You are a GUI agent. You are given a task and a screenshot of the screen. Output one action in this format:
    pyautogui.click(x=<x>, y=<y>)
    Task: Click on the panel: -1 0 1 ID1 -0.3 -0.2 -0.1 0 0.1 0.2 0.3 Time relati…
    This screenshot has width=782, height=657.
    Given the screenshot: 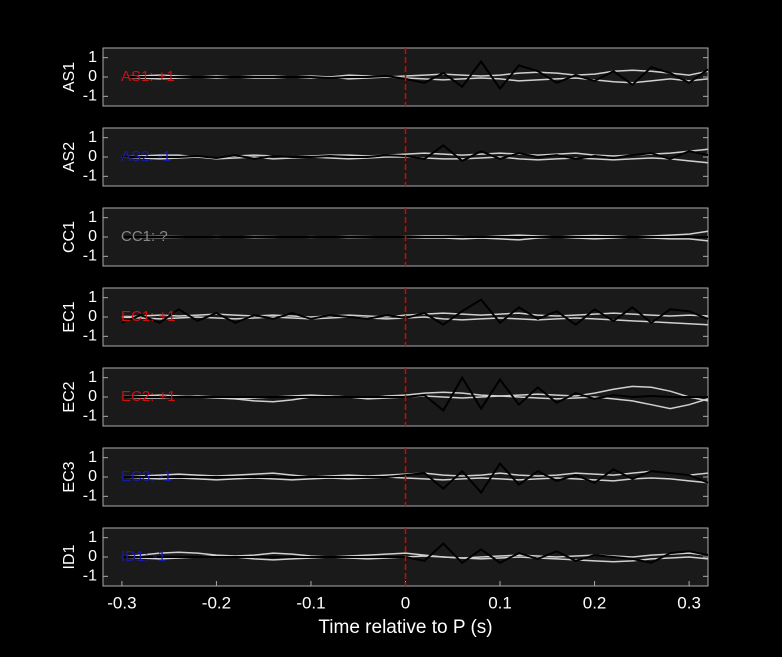 What is the action you would take?
    pyautogui.click(x=385, y=582)
    